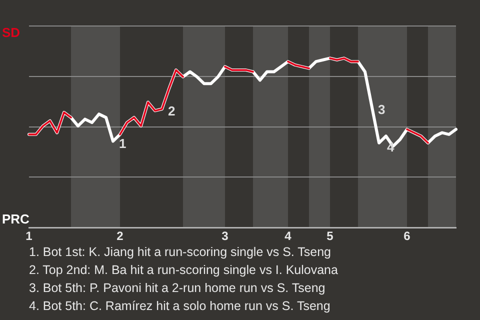 This screenshot has width=480, height=320. I want to click on x-tick-label: 5, so click(330, 236).